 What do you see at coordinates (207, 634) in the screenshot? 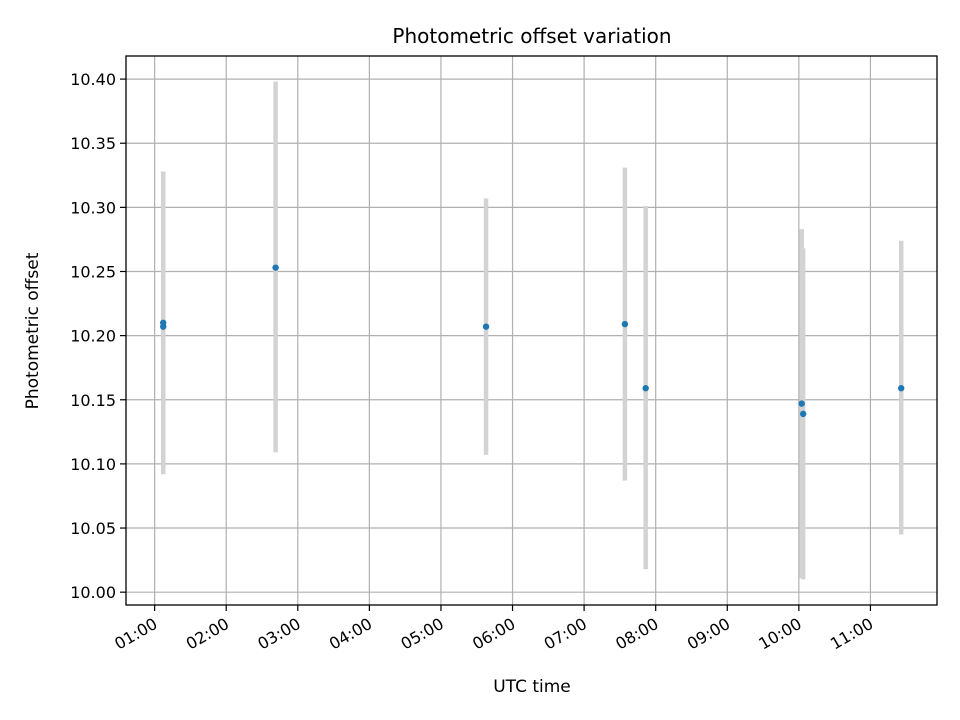
I see `x-tick-label: 02:00` at bounding box center [207, 634].